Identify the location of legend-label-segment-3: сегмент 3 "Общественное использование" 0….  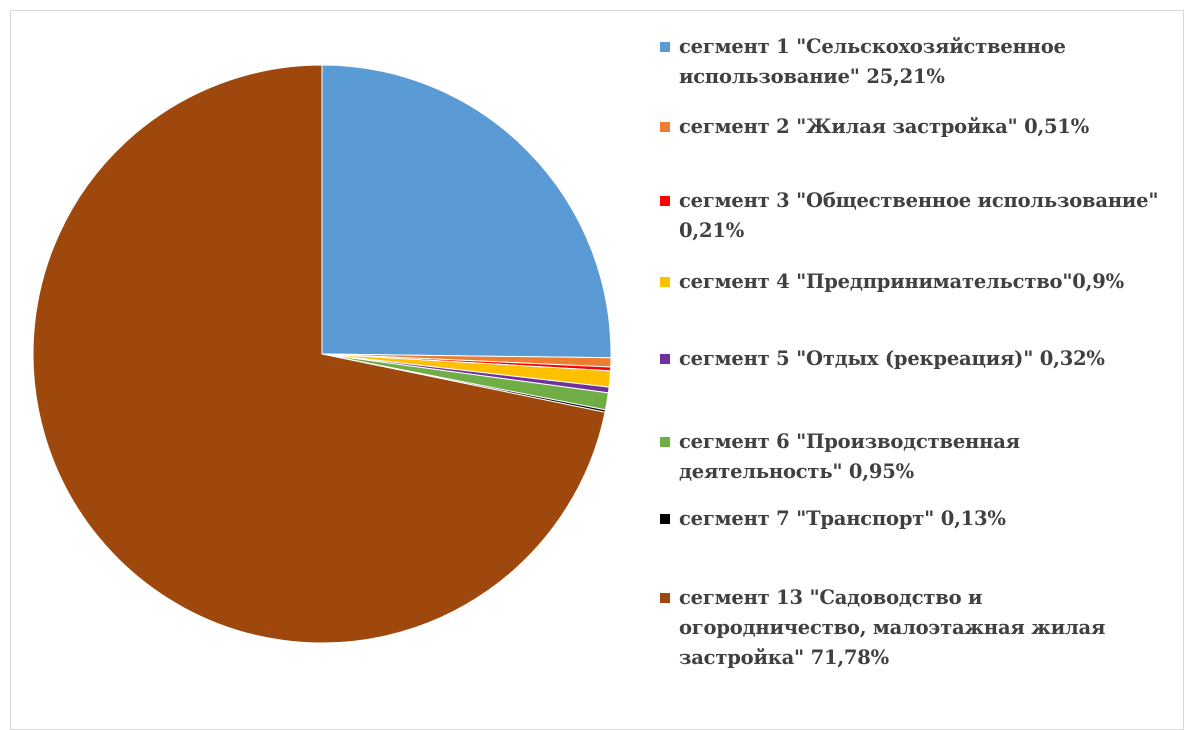
(919, 215).